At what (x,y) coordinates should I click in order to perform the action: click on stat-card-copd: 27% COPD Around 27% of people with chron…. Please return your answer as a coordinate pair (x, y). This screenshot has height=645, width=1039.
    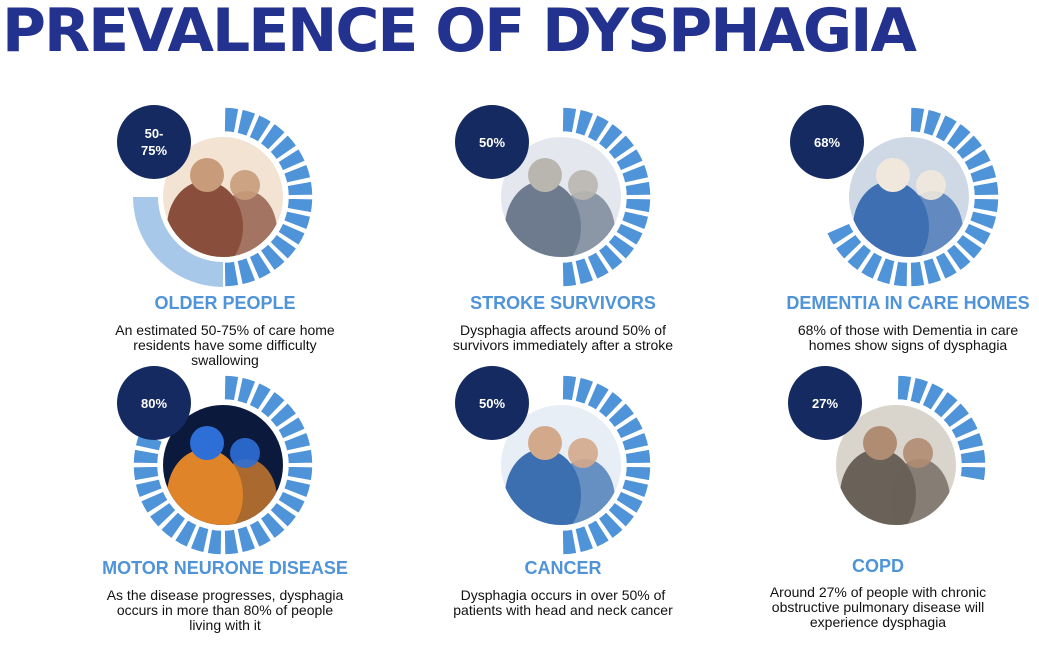
    Looking at the image, I should click on (888, 495).